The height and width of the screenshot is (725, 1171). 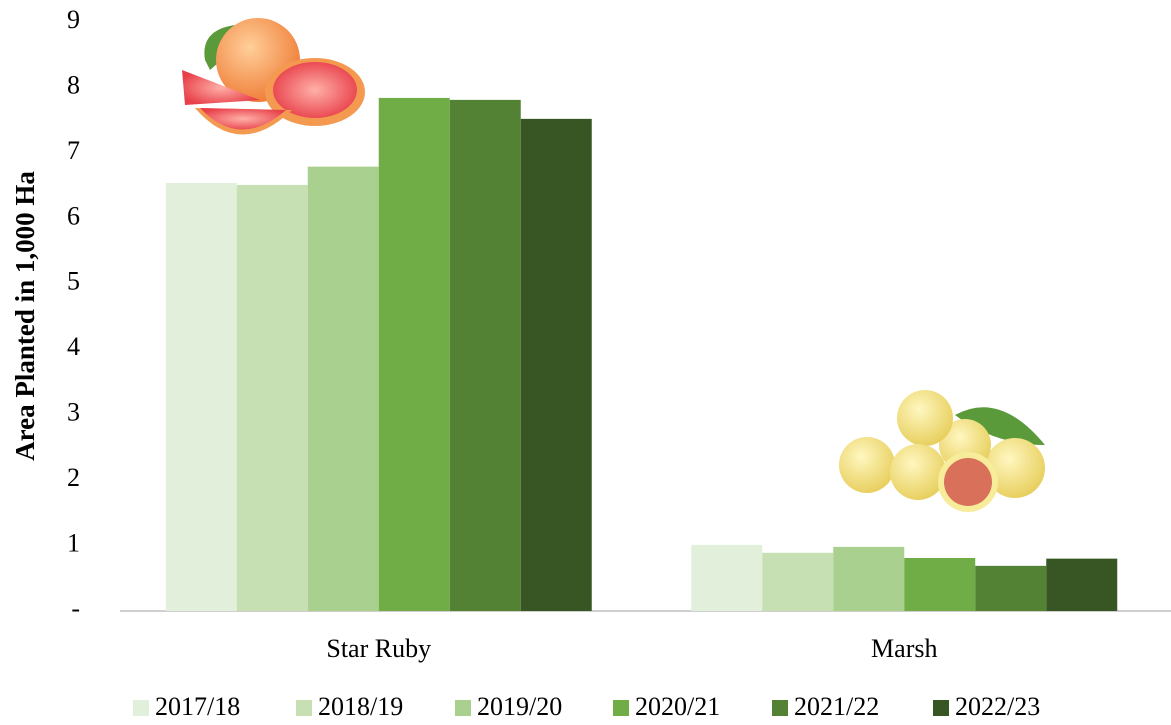 I want to click on y-tick-label: 2, so click(x=73, y=477).